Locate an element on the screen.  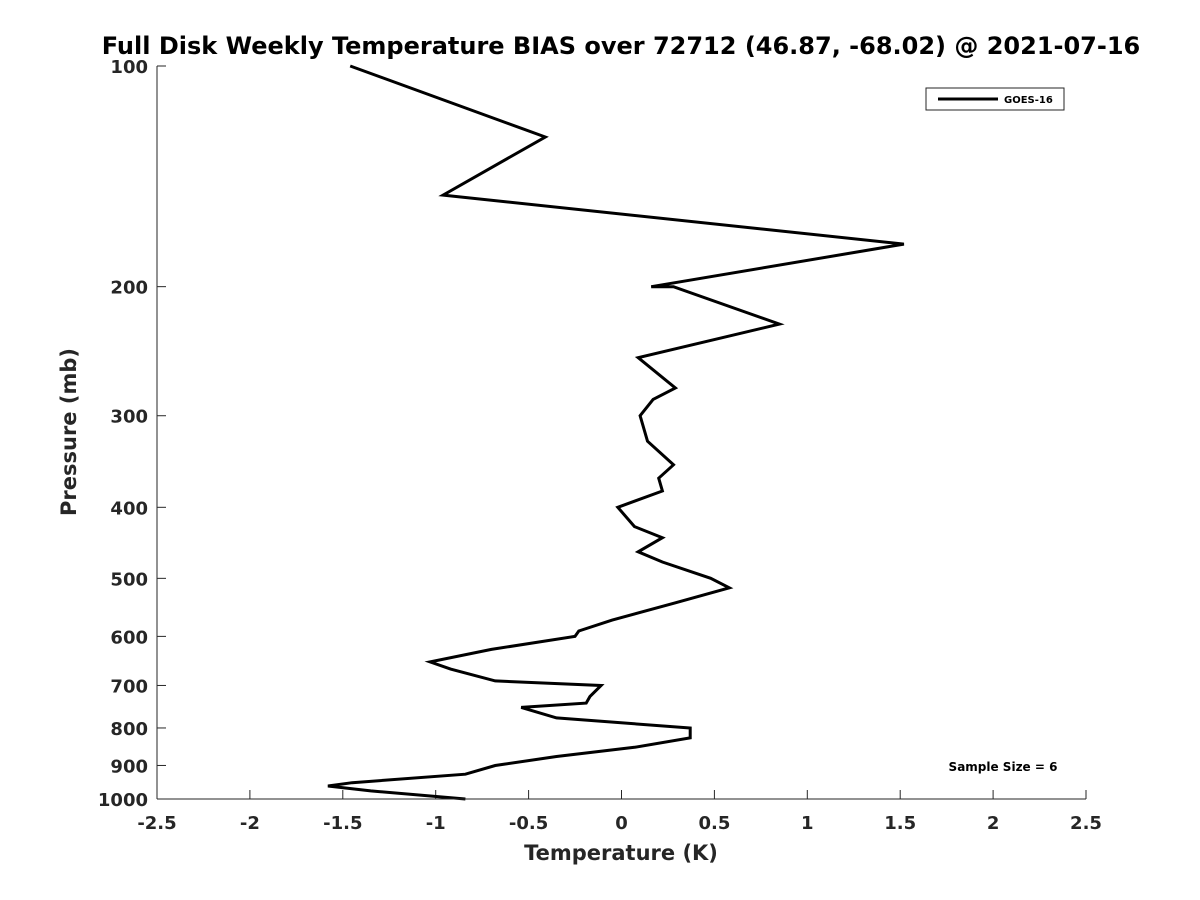
y-tick-label: 1000 is located at coordinates (123, 800).